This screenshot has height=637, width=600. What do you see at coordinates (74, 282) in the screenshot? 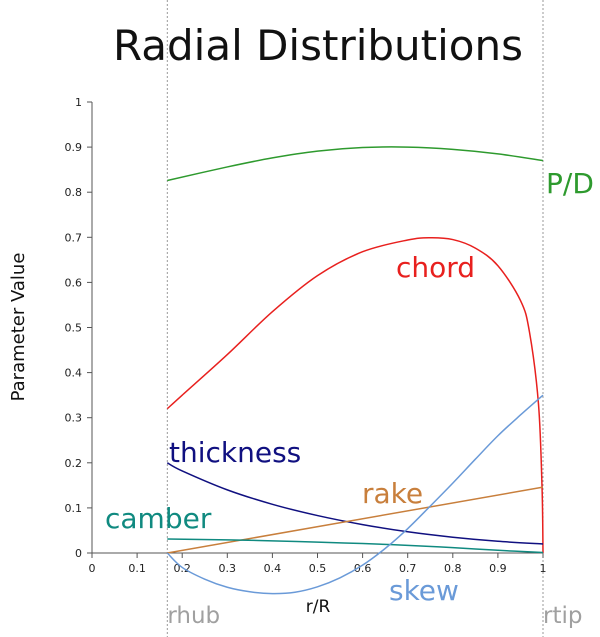
I see `y-tick-label: 0.6` at bounding box center [74, 282].